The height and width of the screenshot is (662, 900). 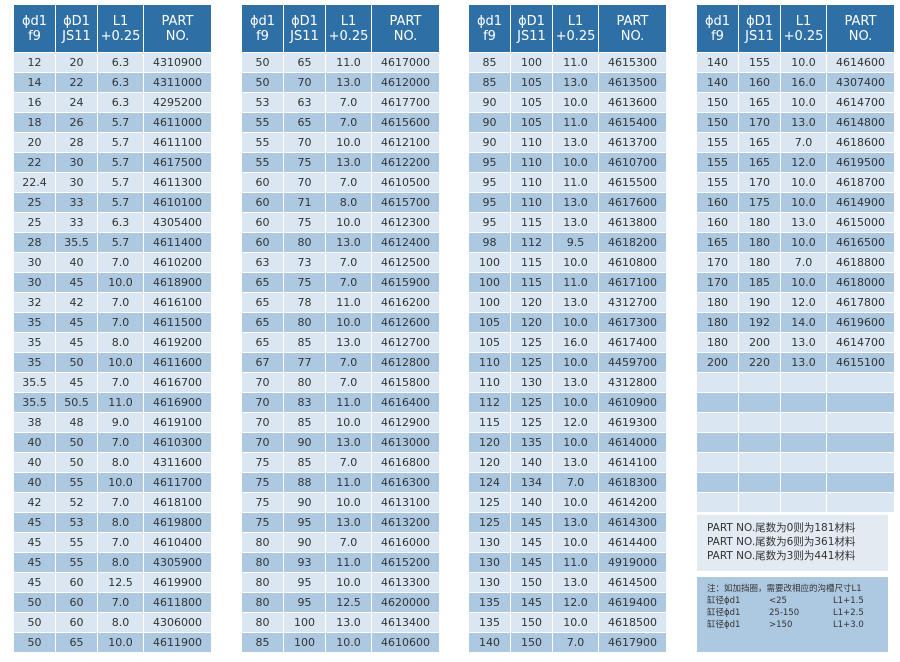 I want to click on table-cell: 53, so click(x=77, y=523).